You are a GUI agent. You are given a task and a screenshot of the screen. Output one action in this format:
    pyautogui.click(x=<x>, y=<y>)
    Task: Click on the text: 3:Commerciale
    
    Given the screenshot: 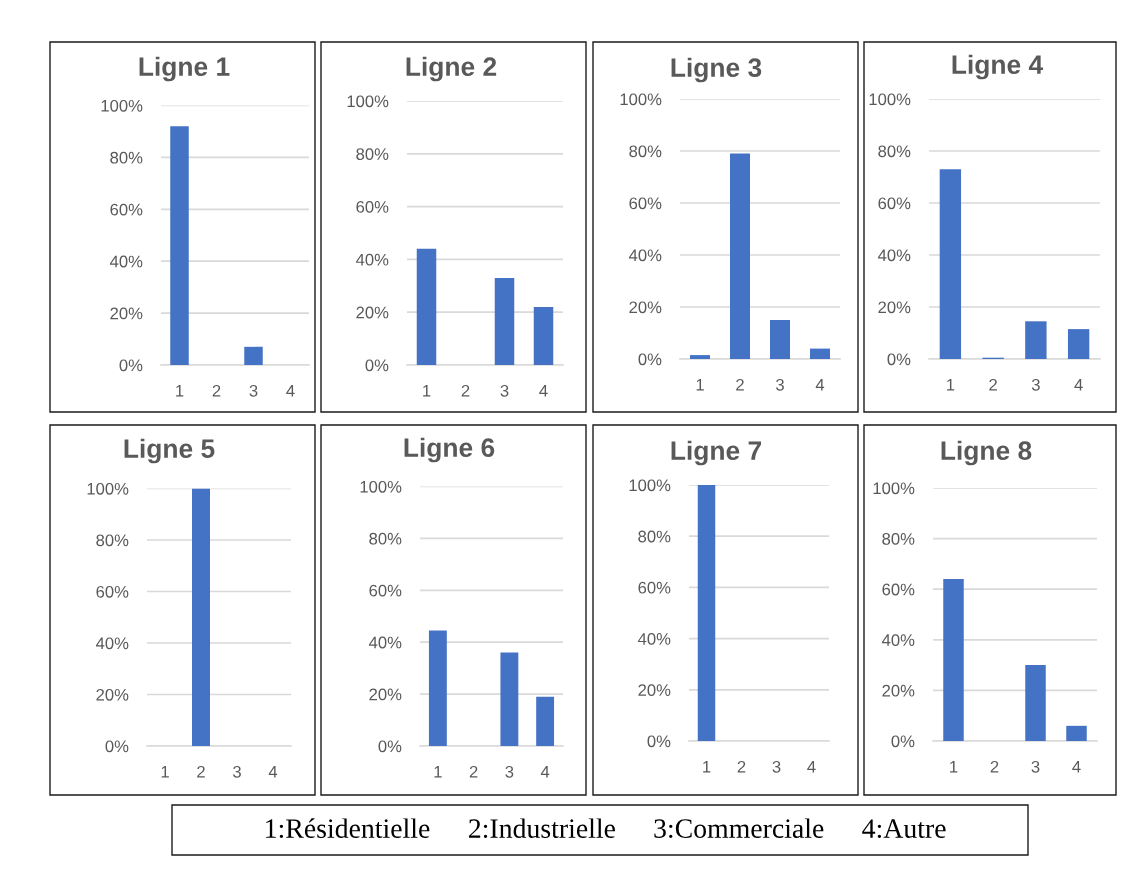 What is the action you would take?
    pyautogui.click(x=739, y=828)
    